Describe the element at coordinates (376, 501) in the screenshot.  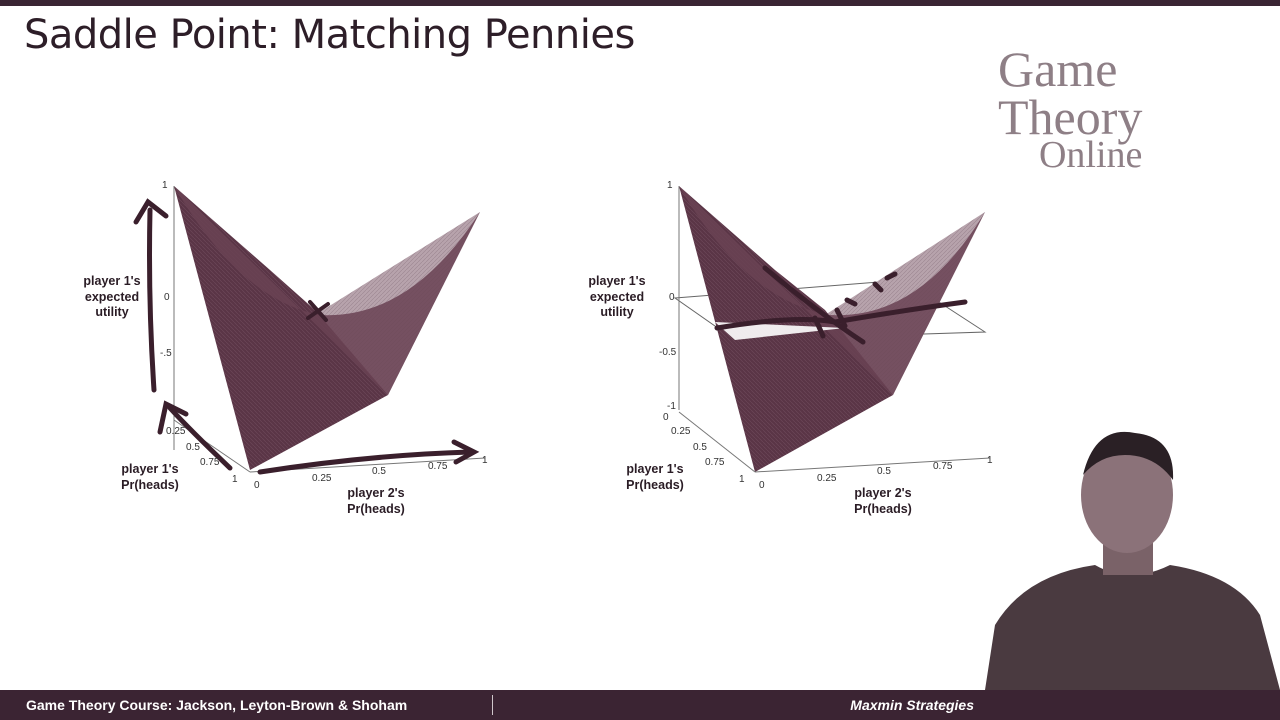
I see `left-xlabel: player 2's Pr(heads)` at that location.